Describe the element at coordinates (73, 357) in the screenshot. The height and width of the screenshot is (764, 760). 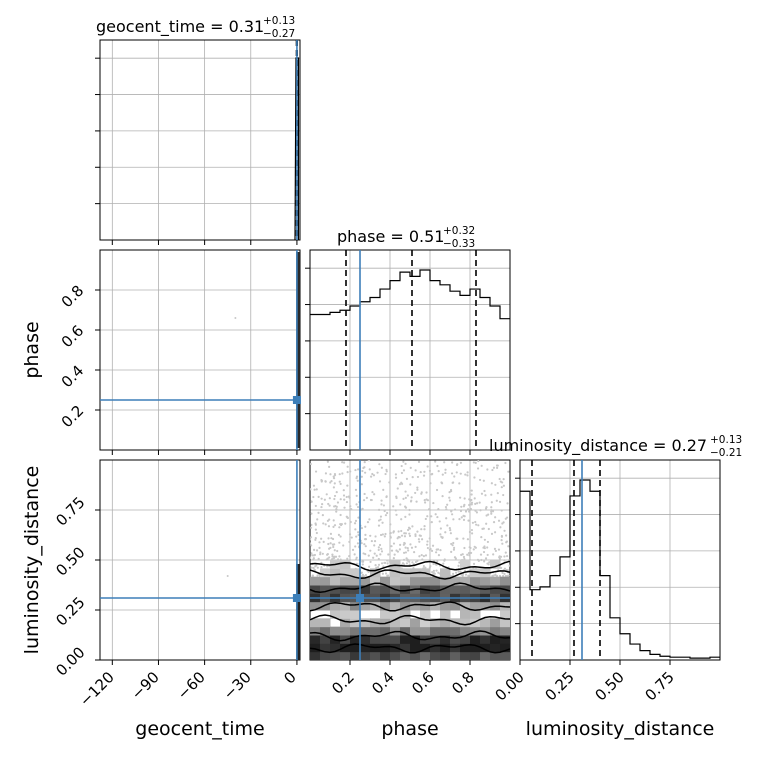
I see `yticks-phase: 0.2 0.4 0.6 0.8` at that location.